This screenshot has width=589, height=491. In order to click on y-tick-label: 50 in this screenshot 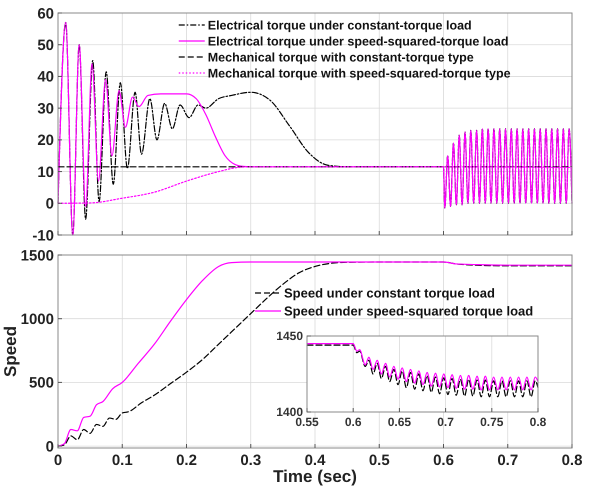, I will do `click(45, 45)`.